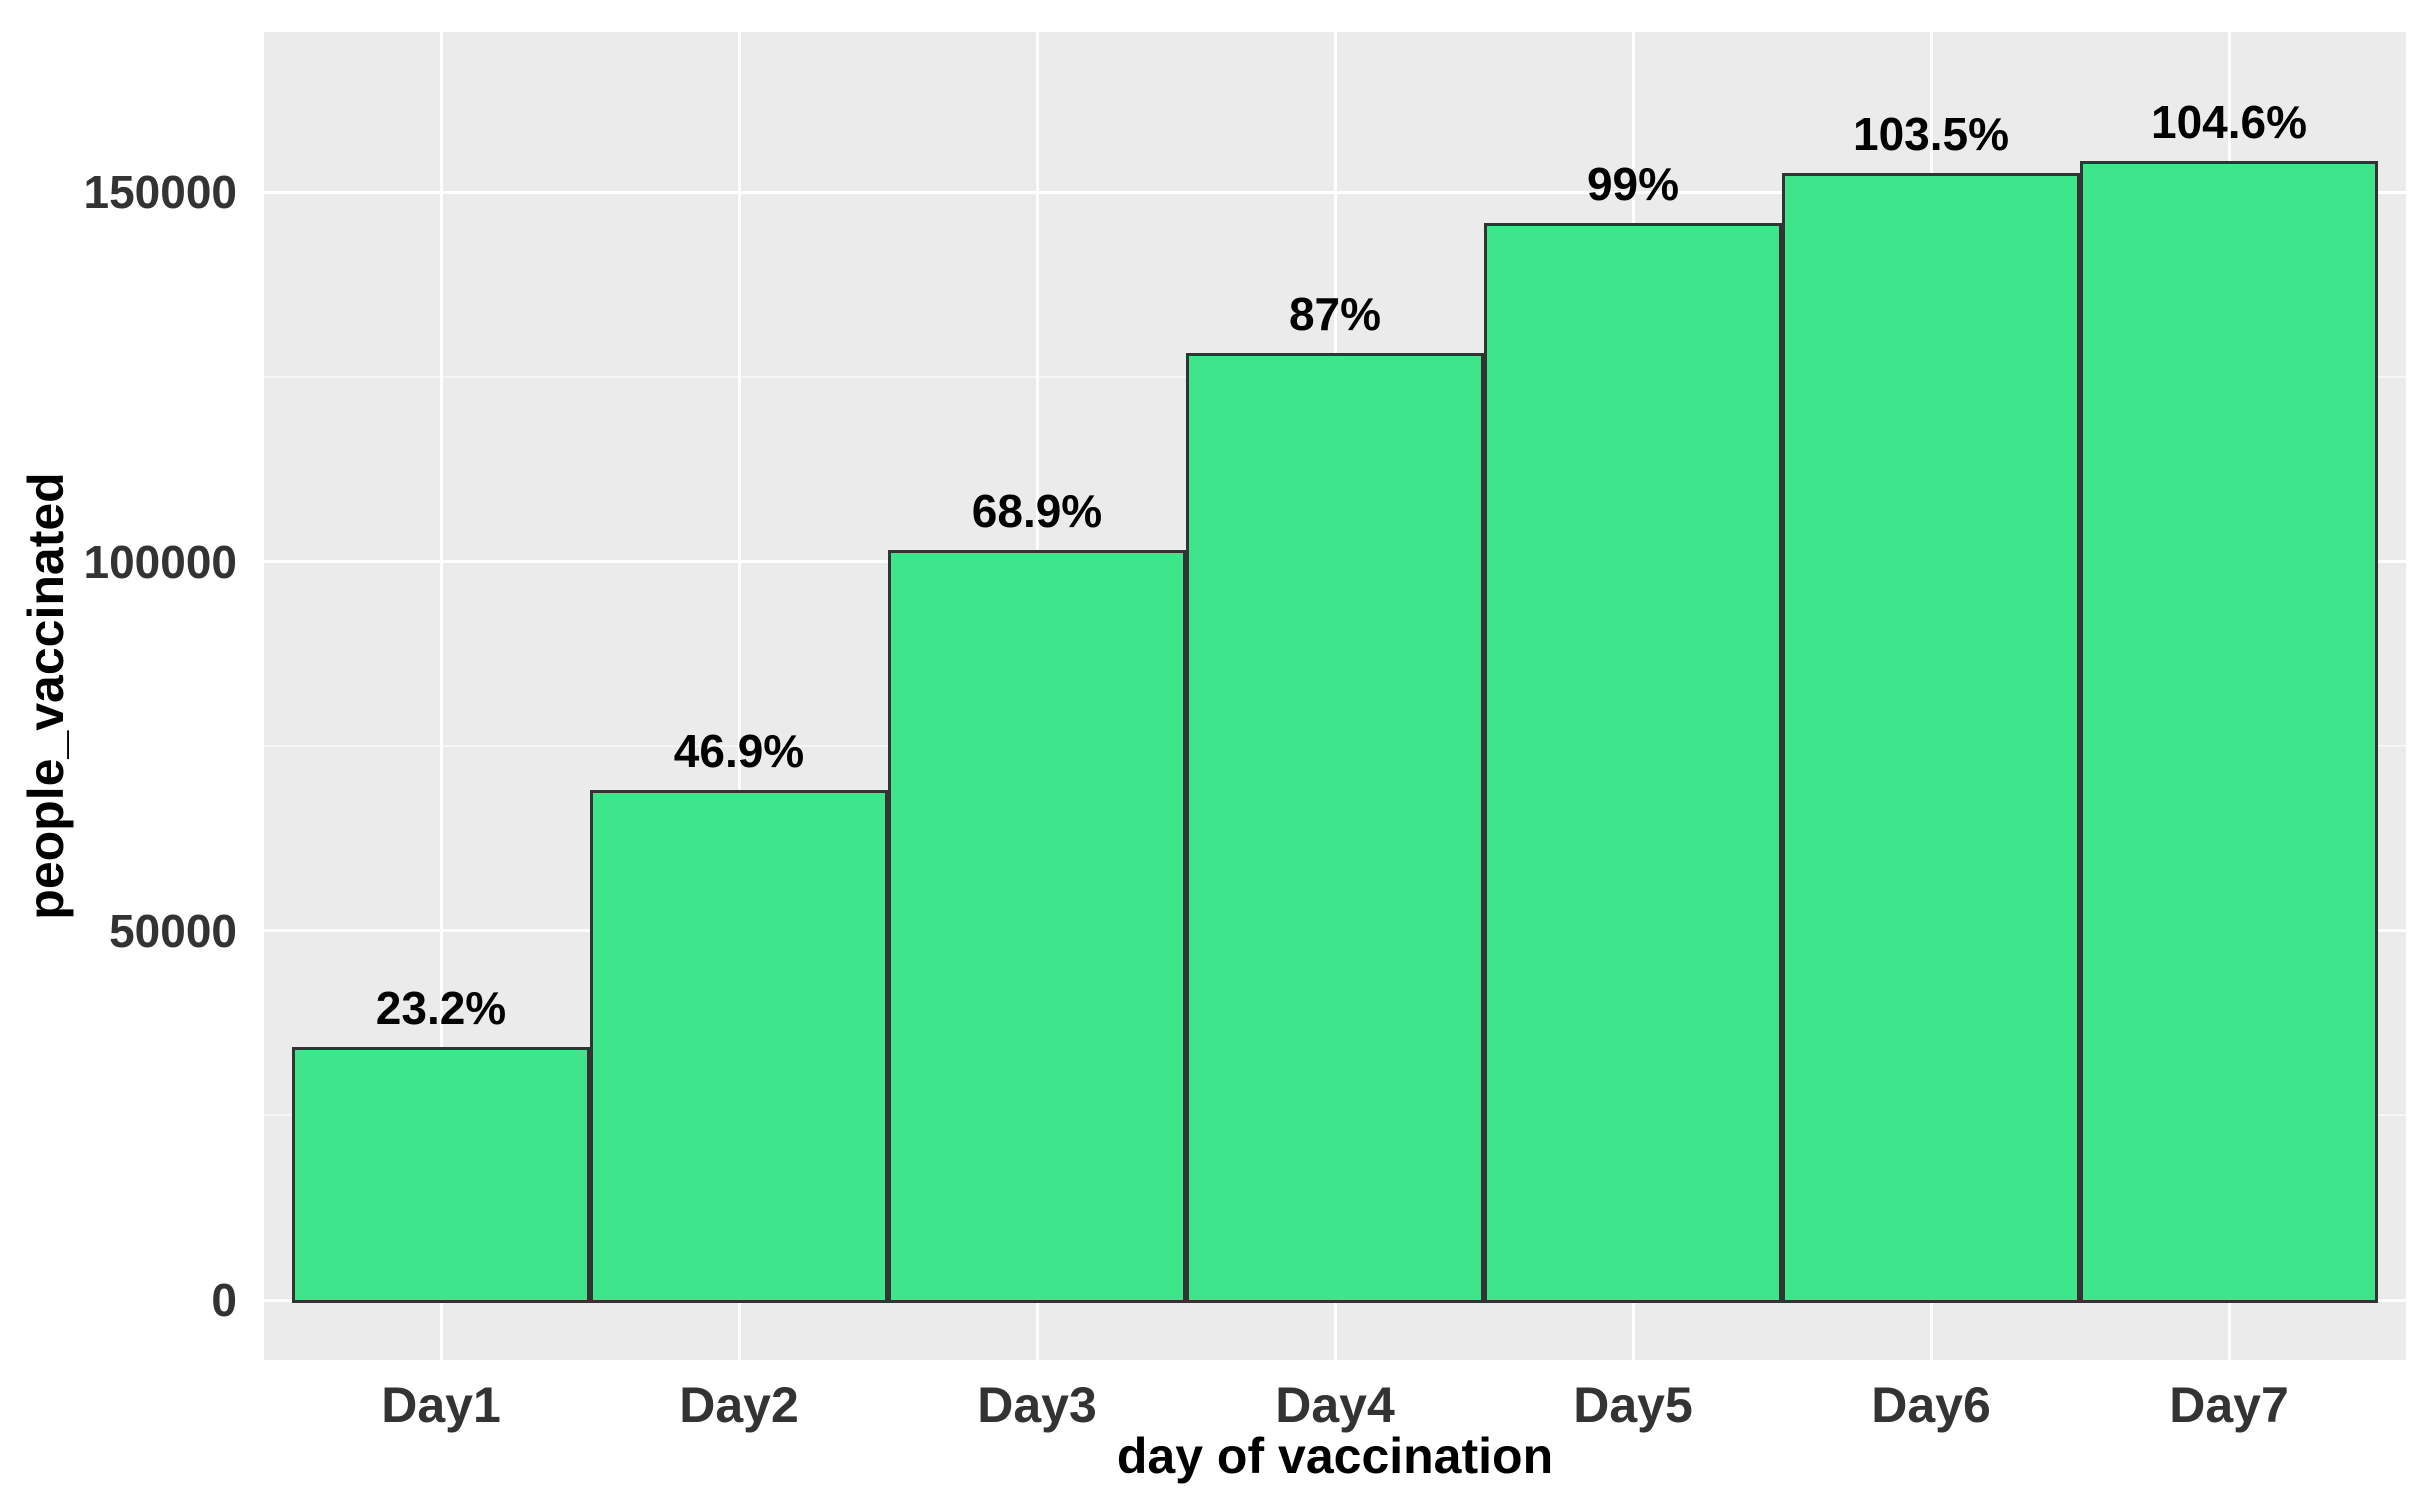 The height and width of the screenshot is (1507, 2433). I want to click on y-tick-label-100000: 100000, so click(160, 561).